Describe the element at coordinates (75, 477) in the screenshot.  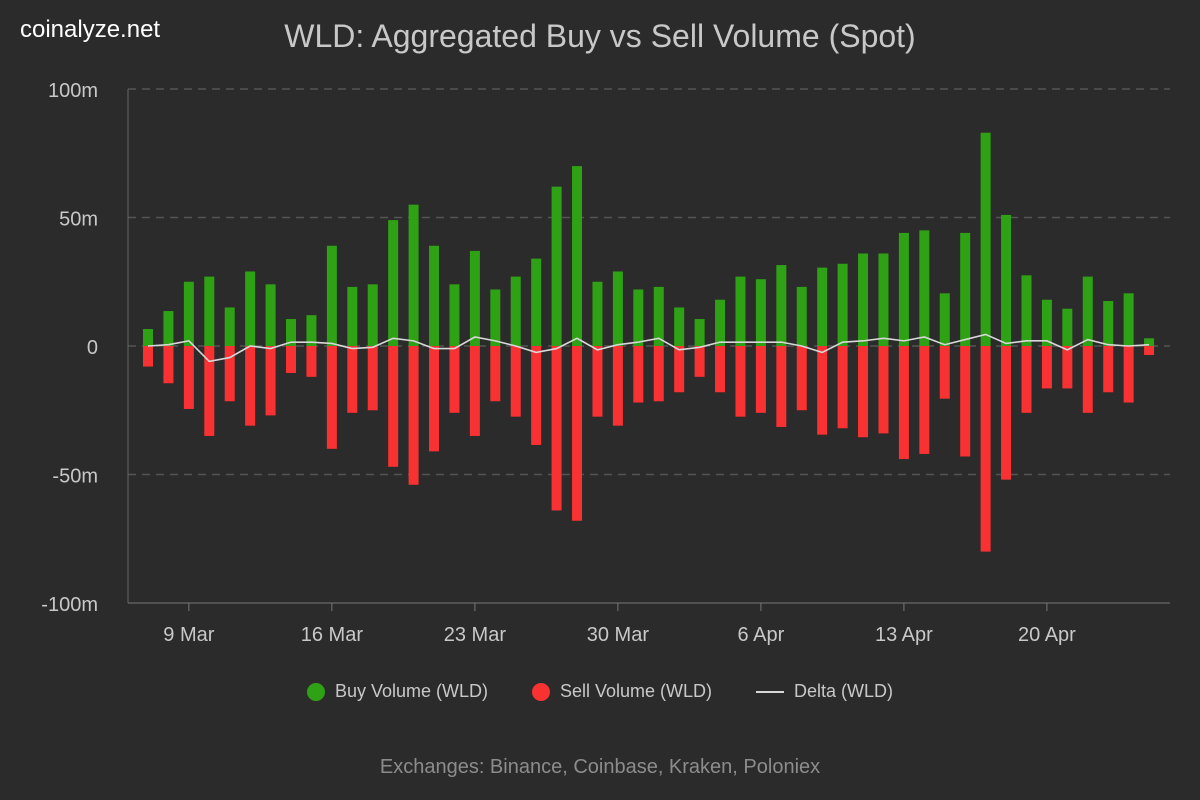
I see `y-tick-label: -50m` at that location.